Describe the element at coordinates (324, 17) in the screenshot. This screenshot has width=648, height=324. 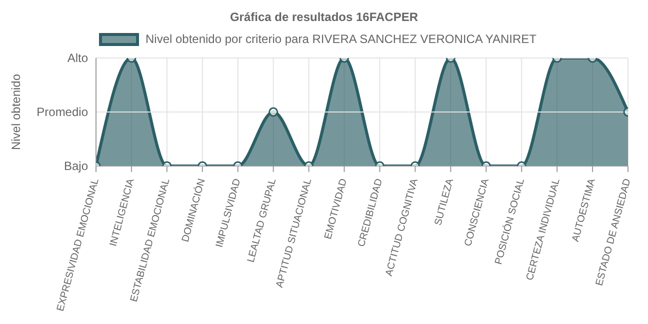
I see `chart-title: Gráfica de resultados 16FACPER` at that location.